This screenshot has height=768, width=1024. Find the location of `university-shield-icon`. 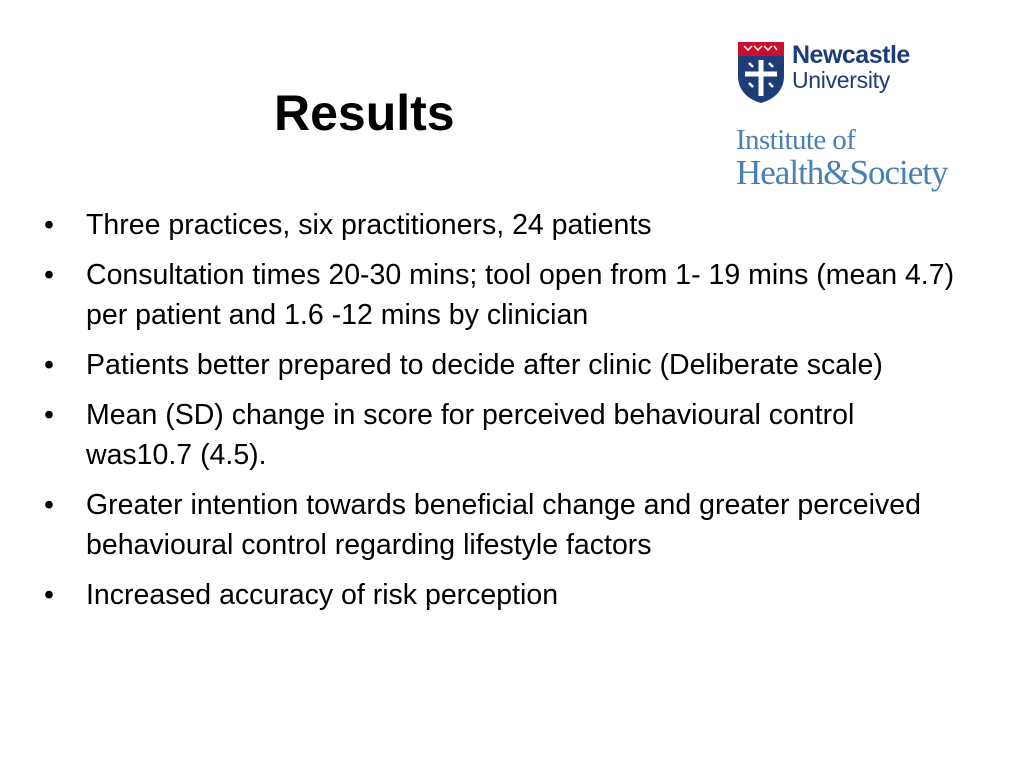

university-shield-icon is located at coordinates (761, 72).